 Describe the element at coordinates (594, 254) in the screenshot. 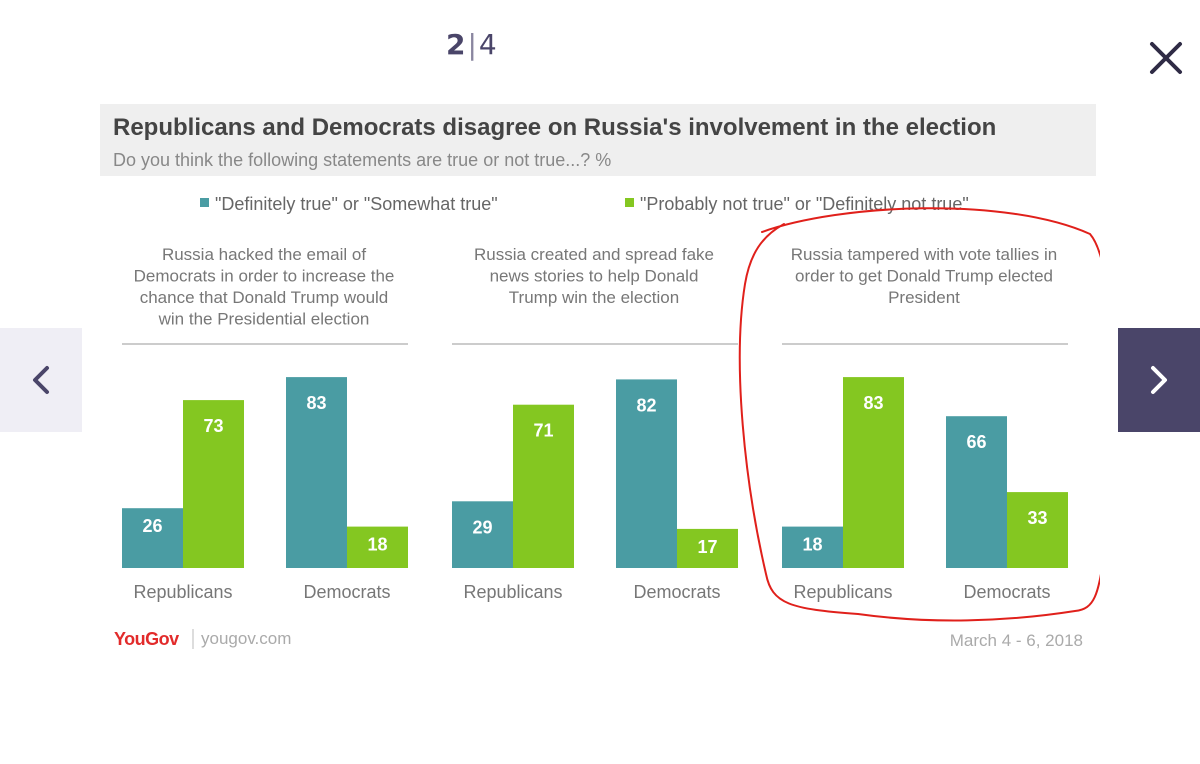

I see `panel-title: Russia created and spread fake` at that location.